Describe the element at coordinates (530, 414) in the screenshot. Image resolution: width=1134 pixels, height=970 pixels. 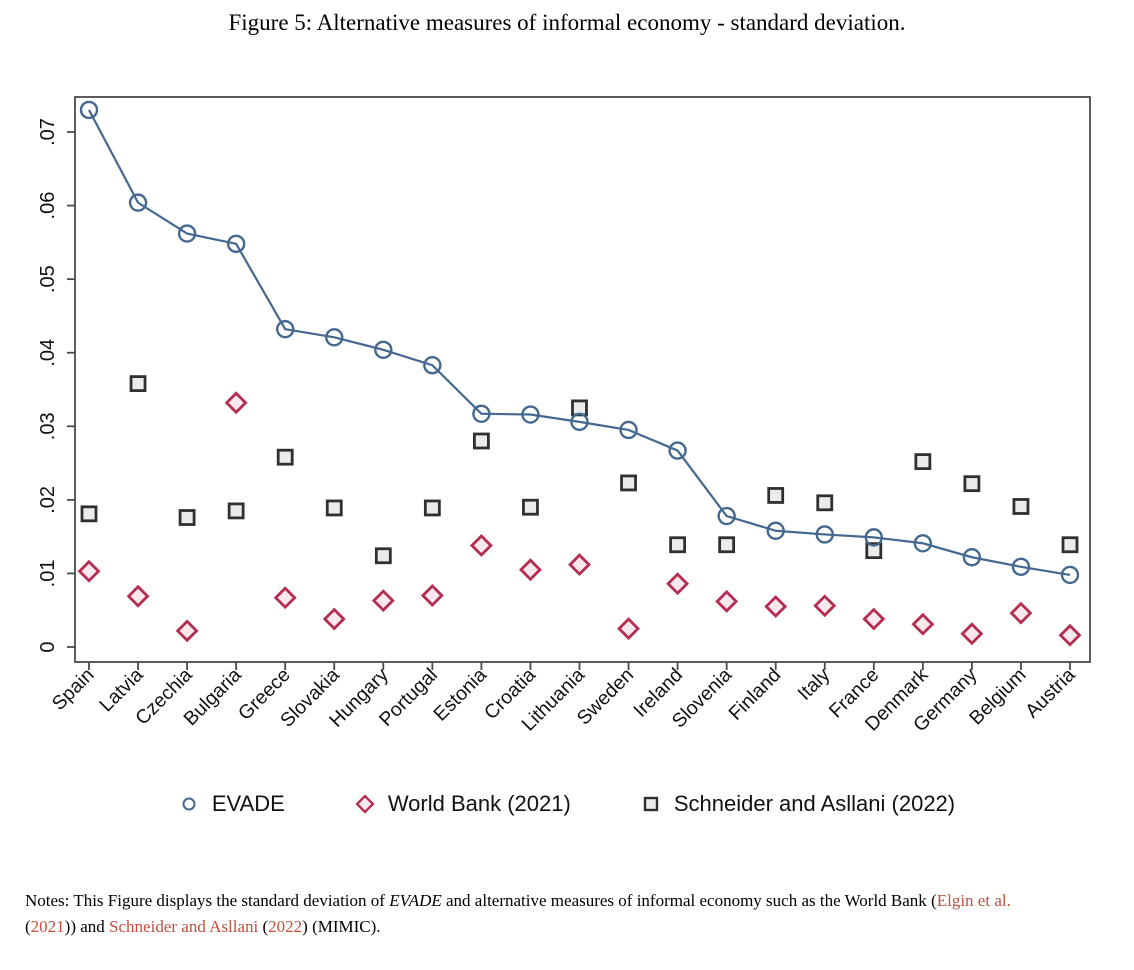
I see `evade-point-croatia` at that location.